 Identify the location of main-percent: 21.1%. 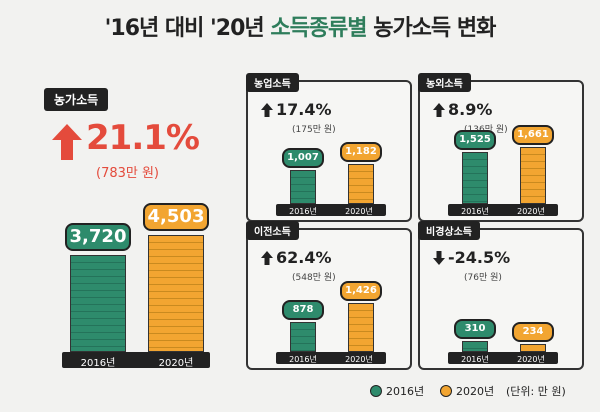
(143, 138).